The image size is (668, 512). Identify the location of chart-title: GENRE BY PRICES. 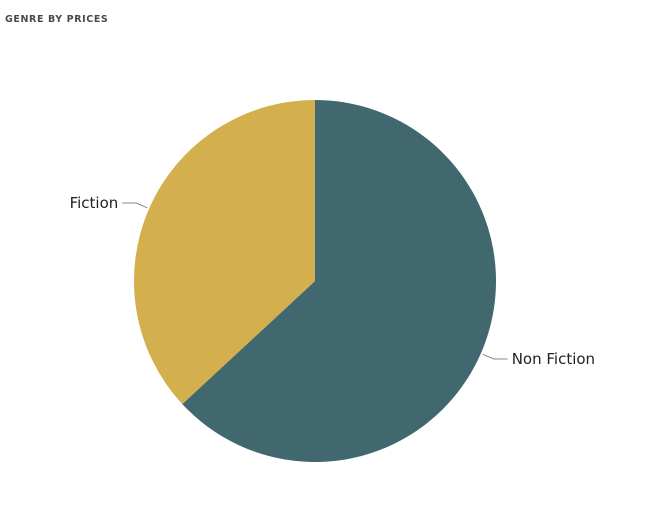
(57, 19).